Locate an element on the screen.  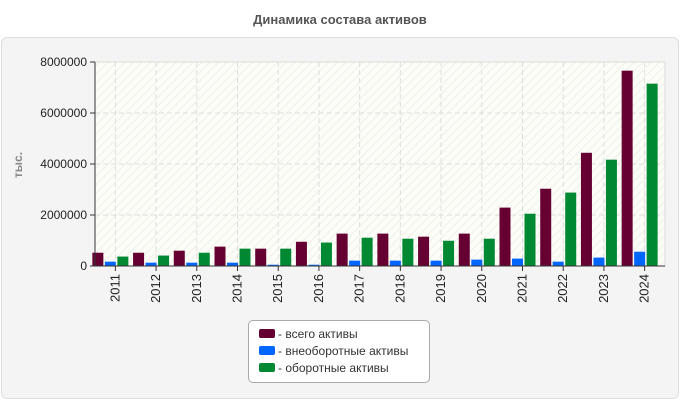
legend-label: - всего активы is located at coordinates (318, 333).